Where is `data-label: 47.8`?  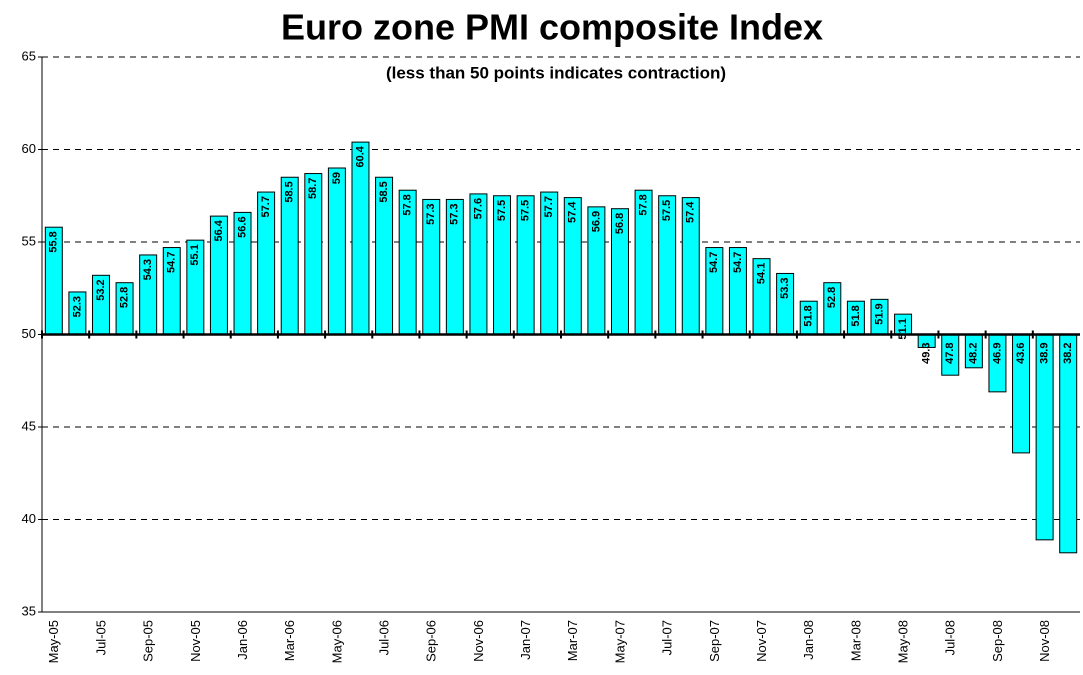 data-label: 47.8 is located at coordinates (950, 353).